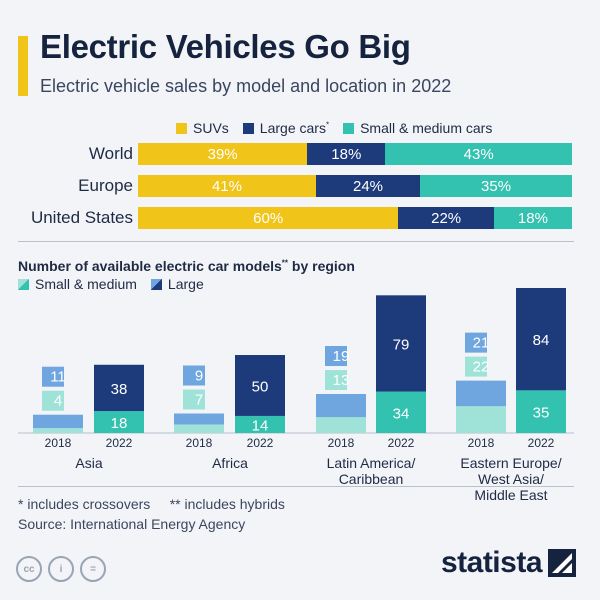 The image size is (600, 600). Describe the element at coordinates (199, 400) in the screenshot. I see `value-label-small-medium-2018: 7` at that location.